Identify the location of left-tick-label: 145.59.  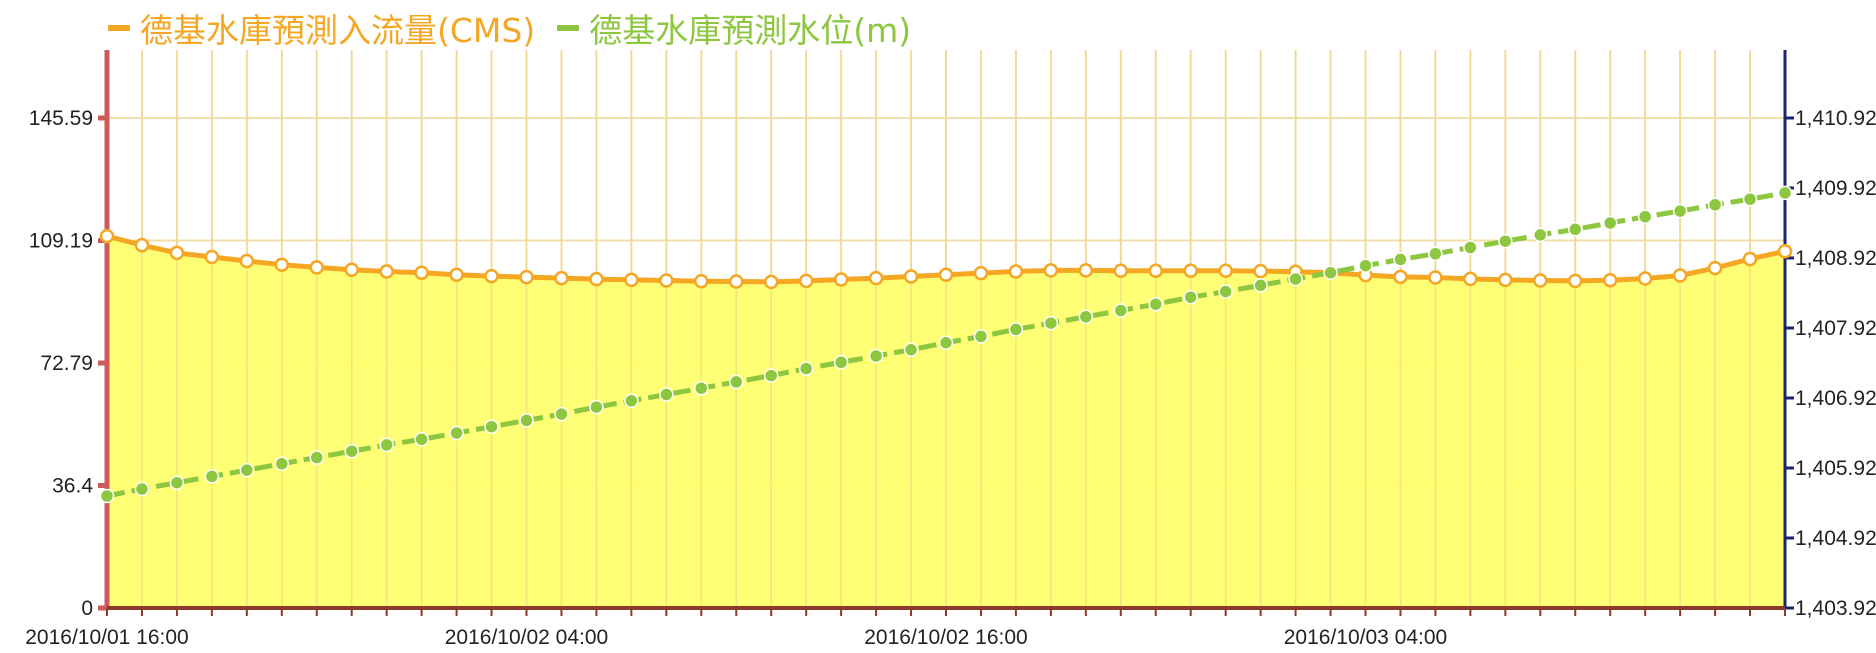
(61, 118).